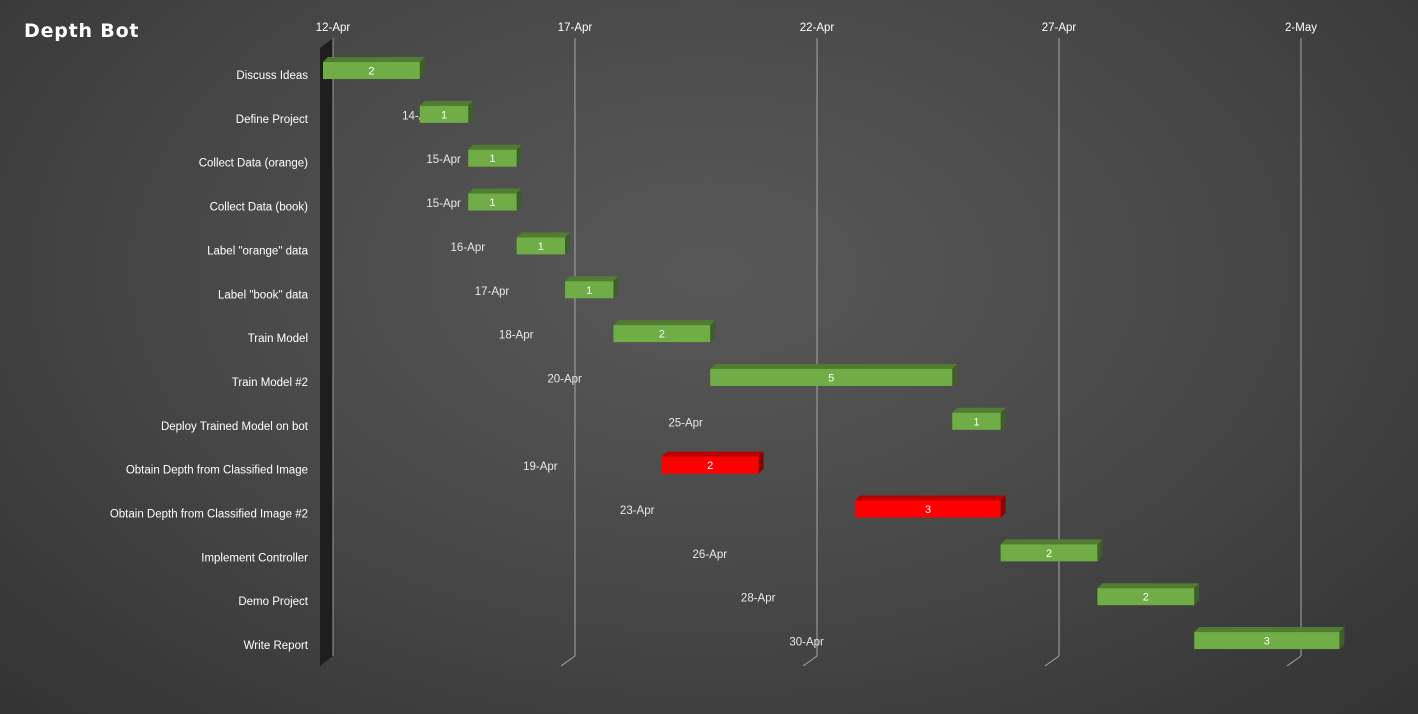  I want to click on duration-label: 5, so click(831, 378).